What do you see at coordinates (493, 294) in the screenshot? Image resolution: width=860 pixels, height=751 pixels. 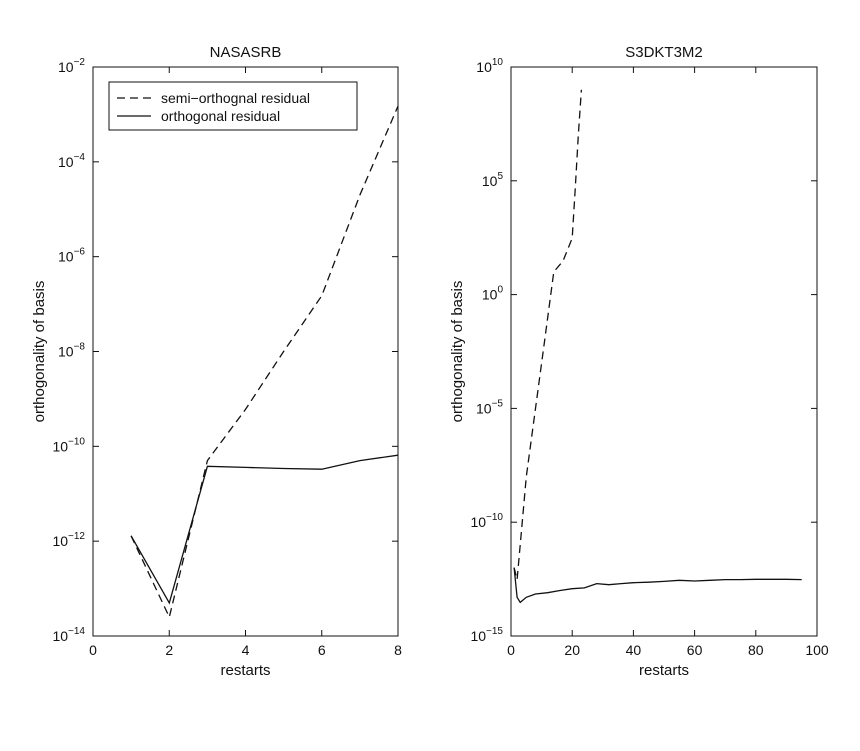 I see `y-tick-label: 10⁰` at bounding box center [493, 294].